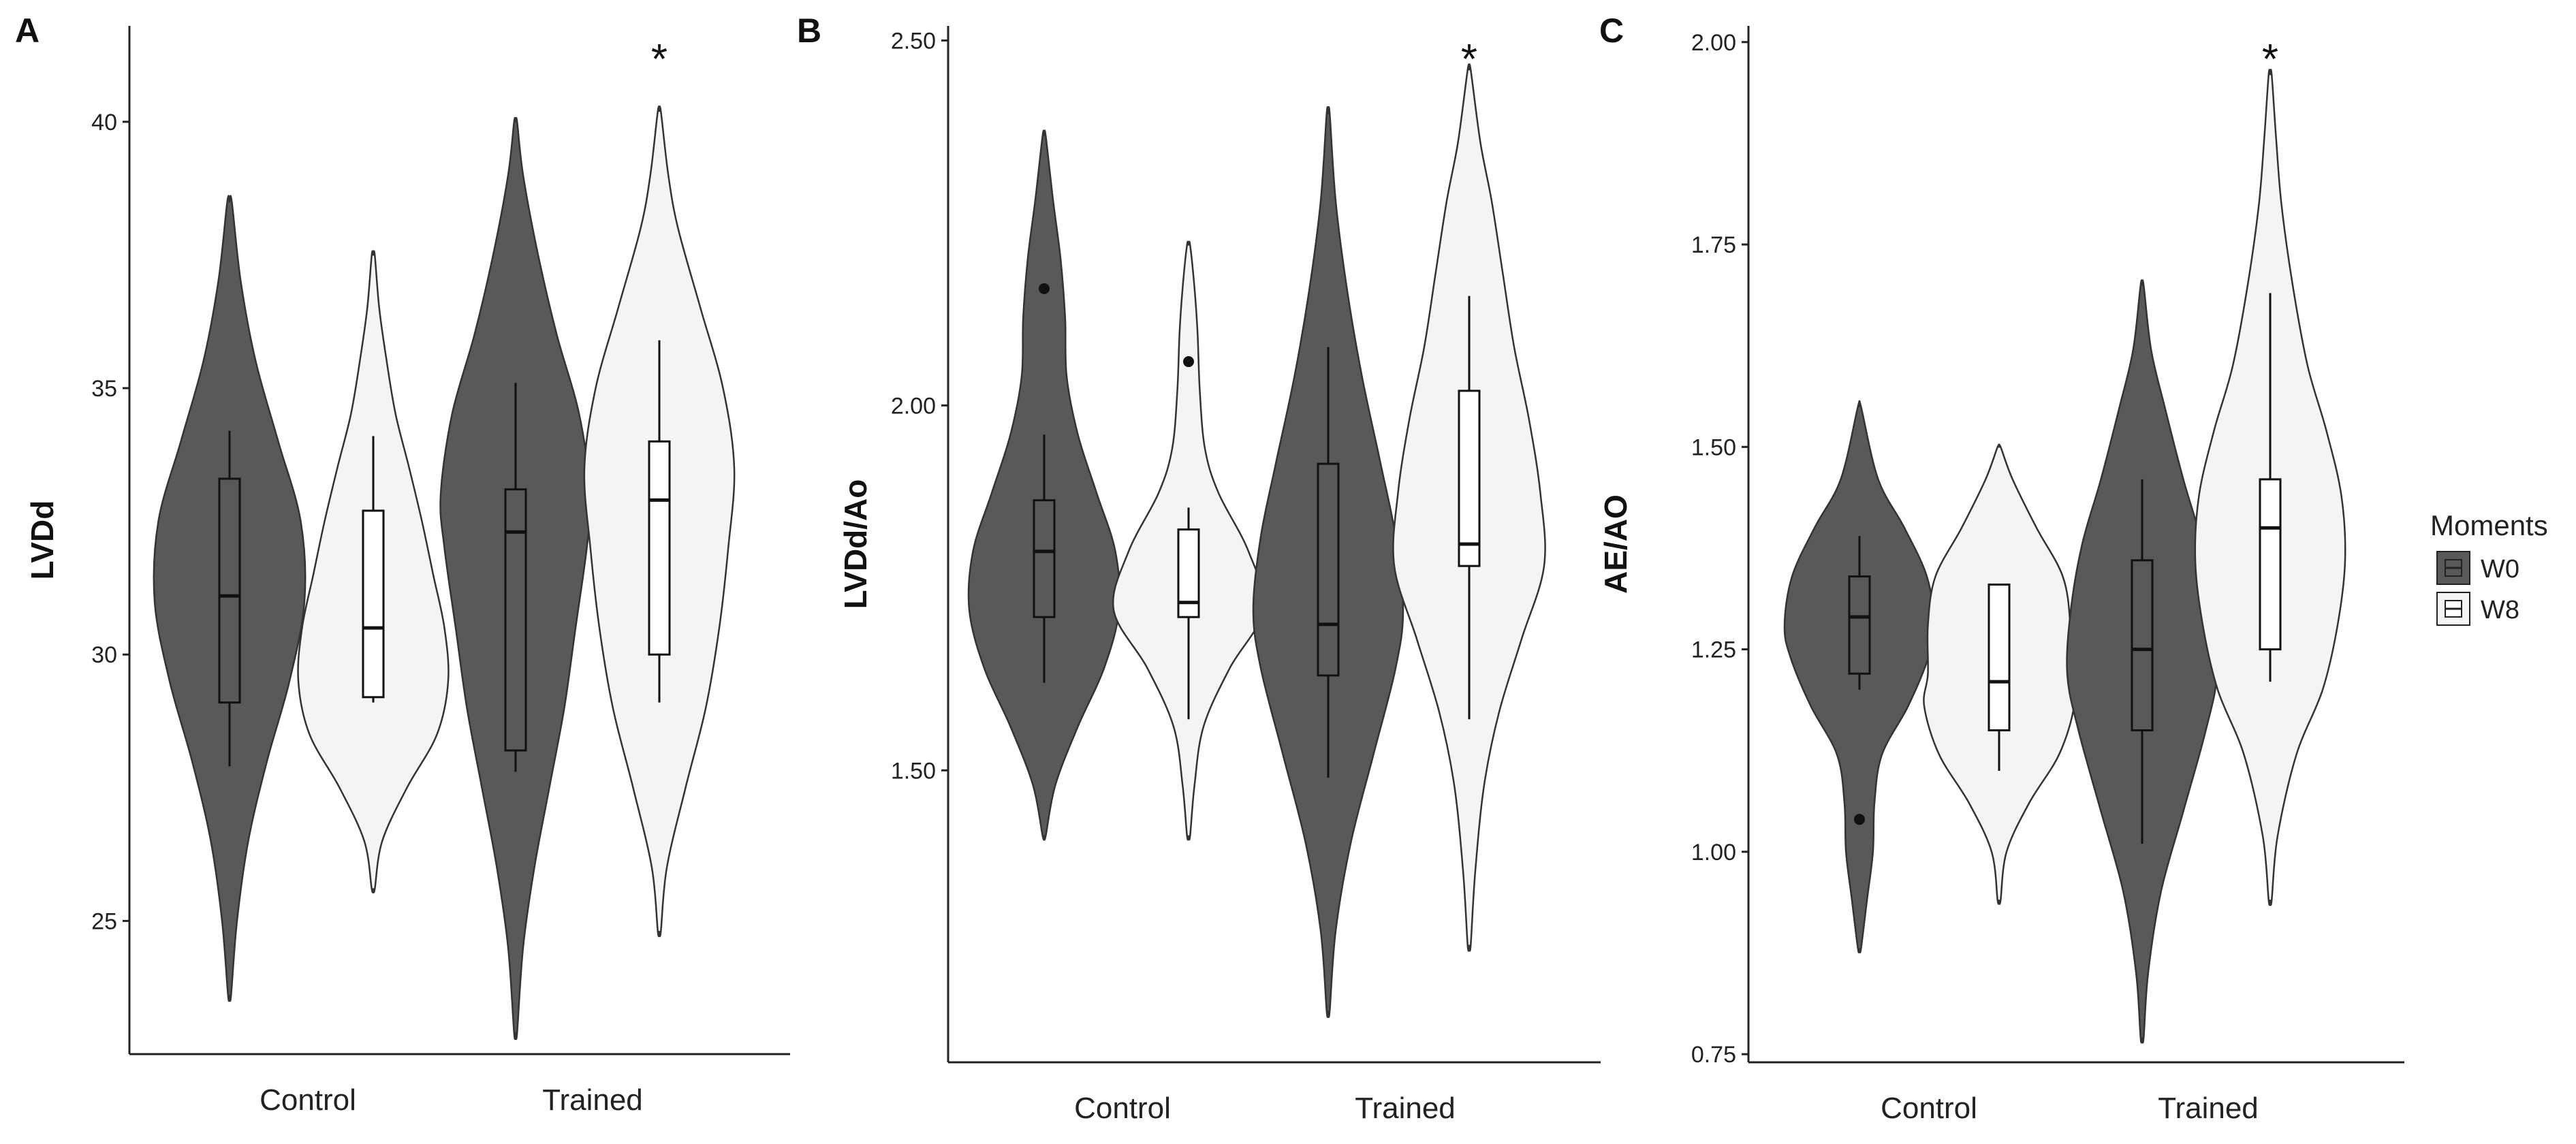  I want to click on legend-swatch-w0-box, so click(2453, 568).